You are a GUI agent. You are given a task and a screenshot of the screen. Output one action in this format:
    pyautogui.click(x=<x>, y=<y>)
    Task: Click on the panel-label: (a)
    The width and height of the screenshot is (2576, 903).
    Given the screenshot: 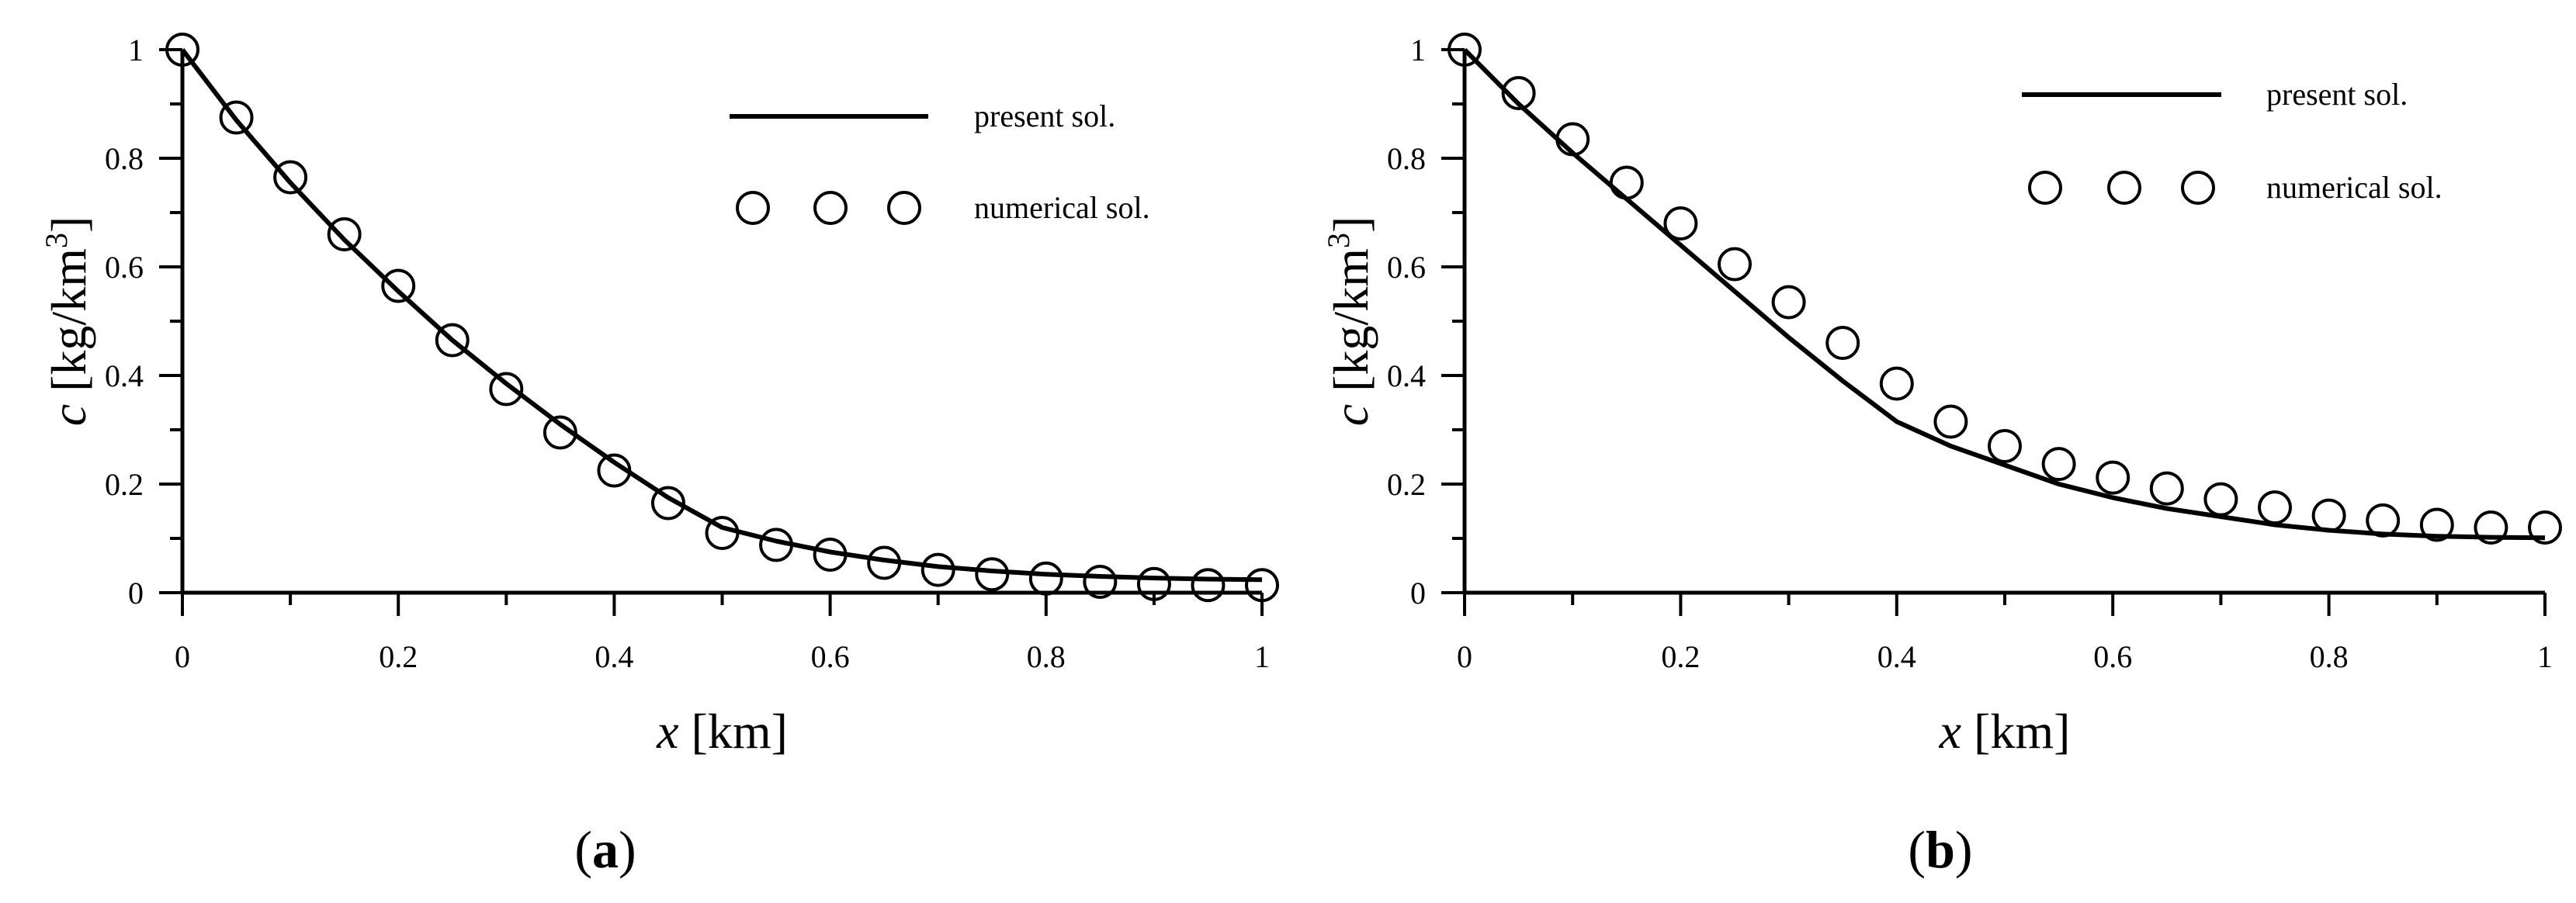 What is the action you would take?
    pyautogui.click(x=605, y=849)
    